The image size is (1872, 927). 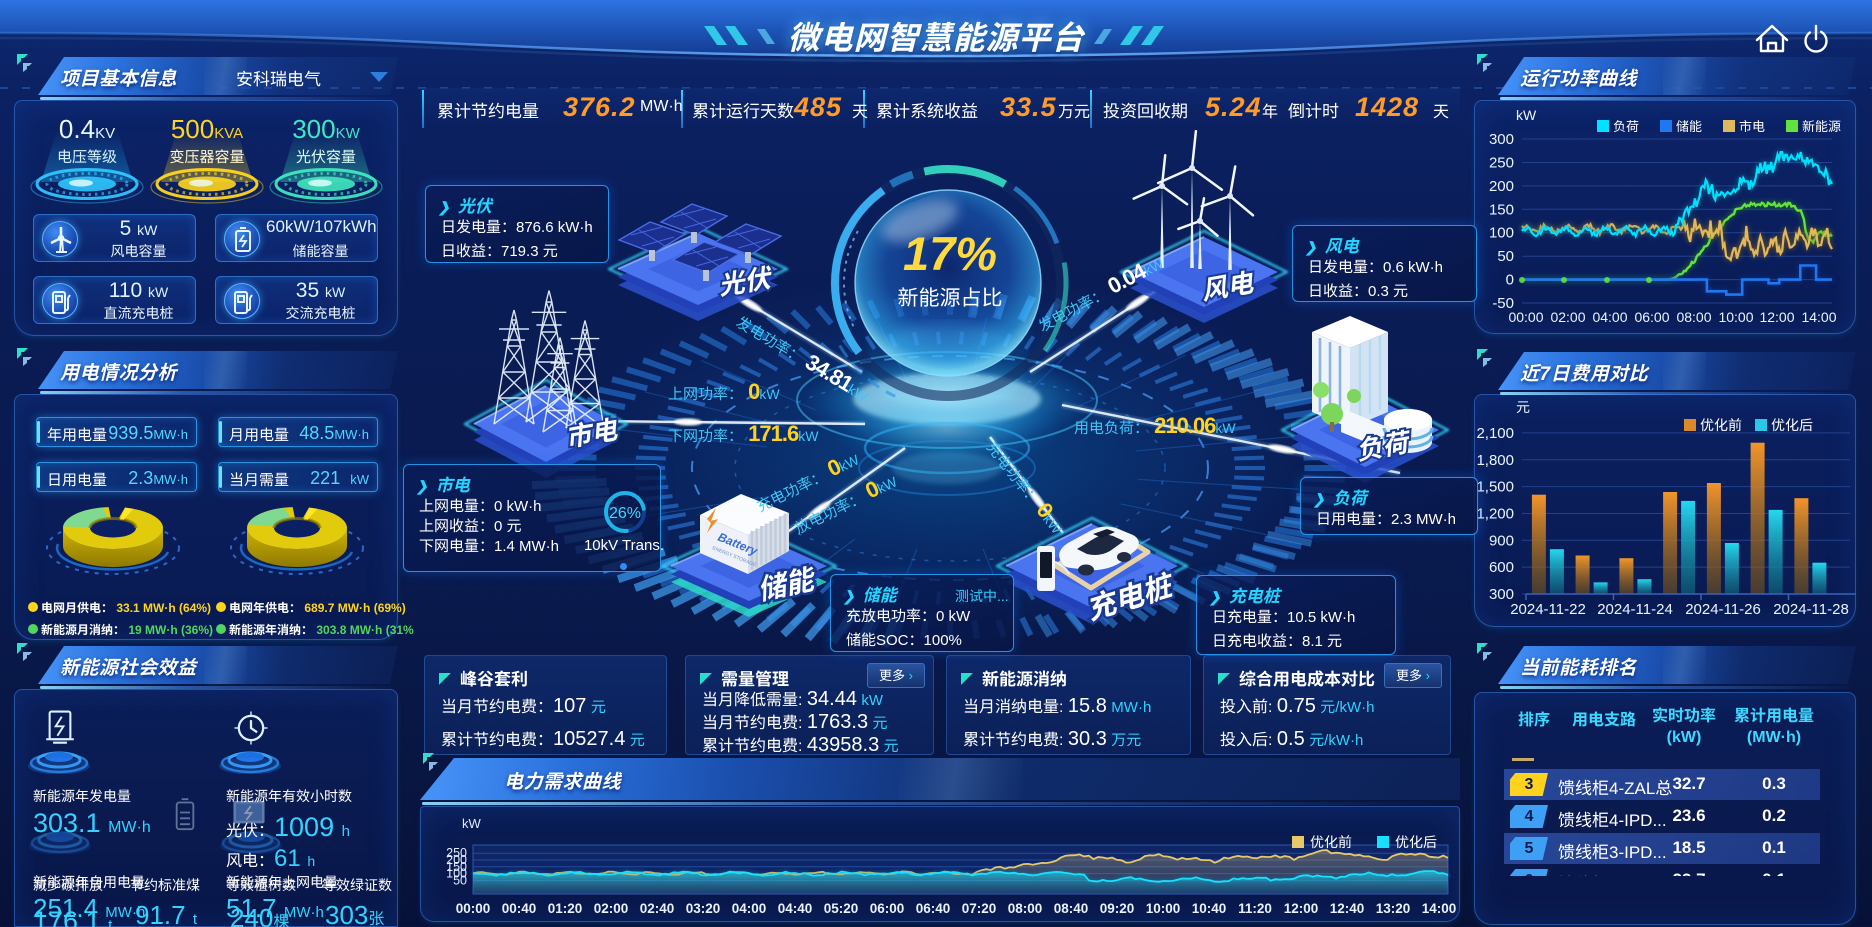 I want to click on svg-text: 05:20, so click(x=841, y=908).